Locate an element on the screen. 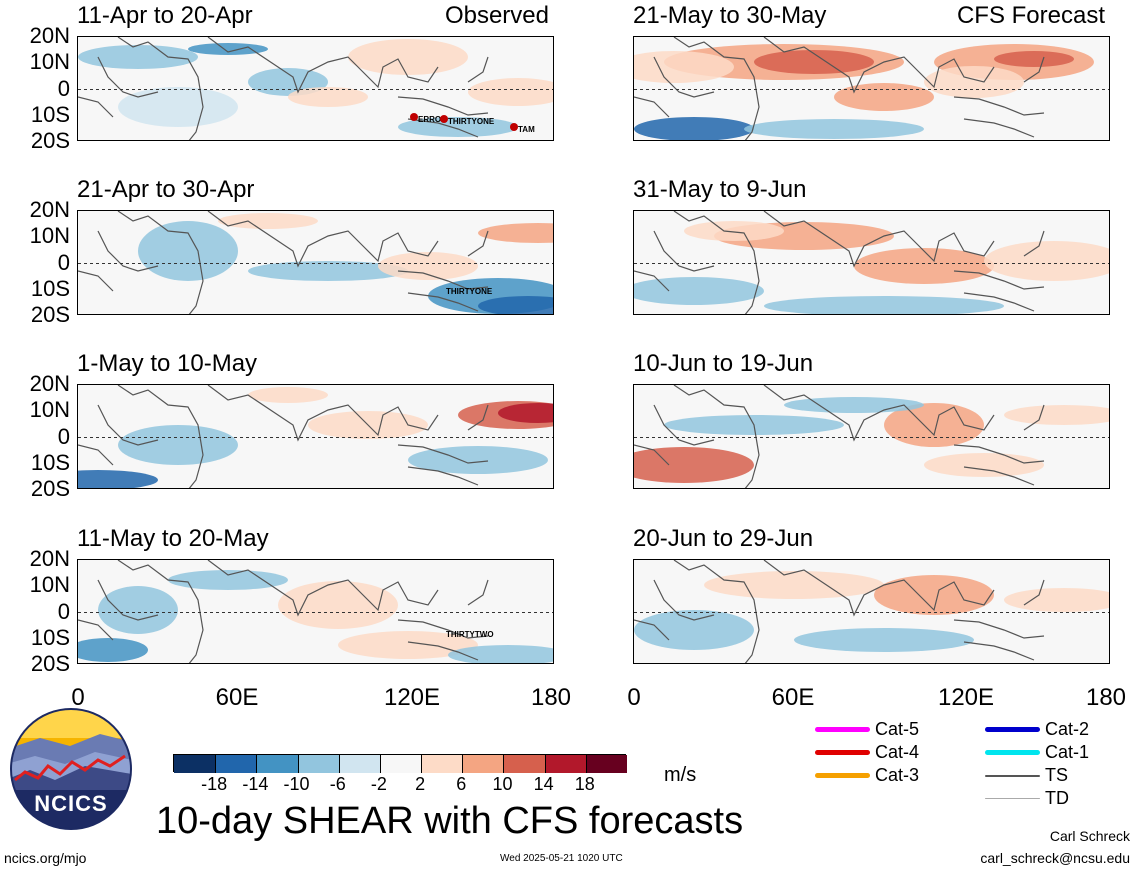 The height and width of the screenshot is (872, 1135). colorbar-unit: m/s is located at coordinates (680, 775).